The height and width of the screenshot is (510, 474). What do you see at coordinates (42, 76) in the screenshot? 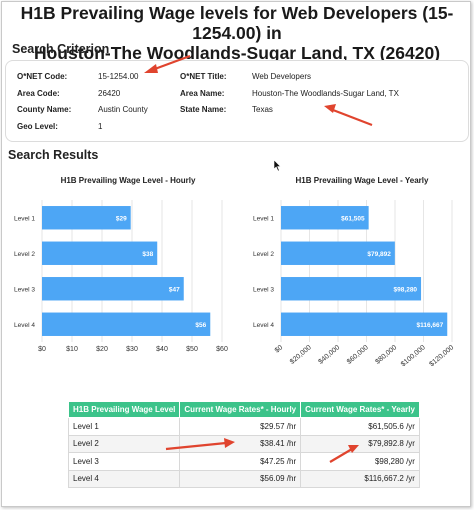
I see `onet-code-label: O*NET Code:` at bounding box center [42, 76].